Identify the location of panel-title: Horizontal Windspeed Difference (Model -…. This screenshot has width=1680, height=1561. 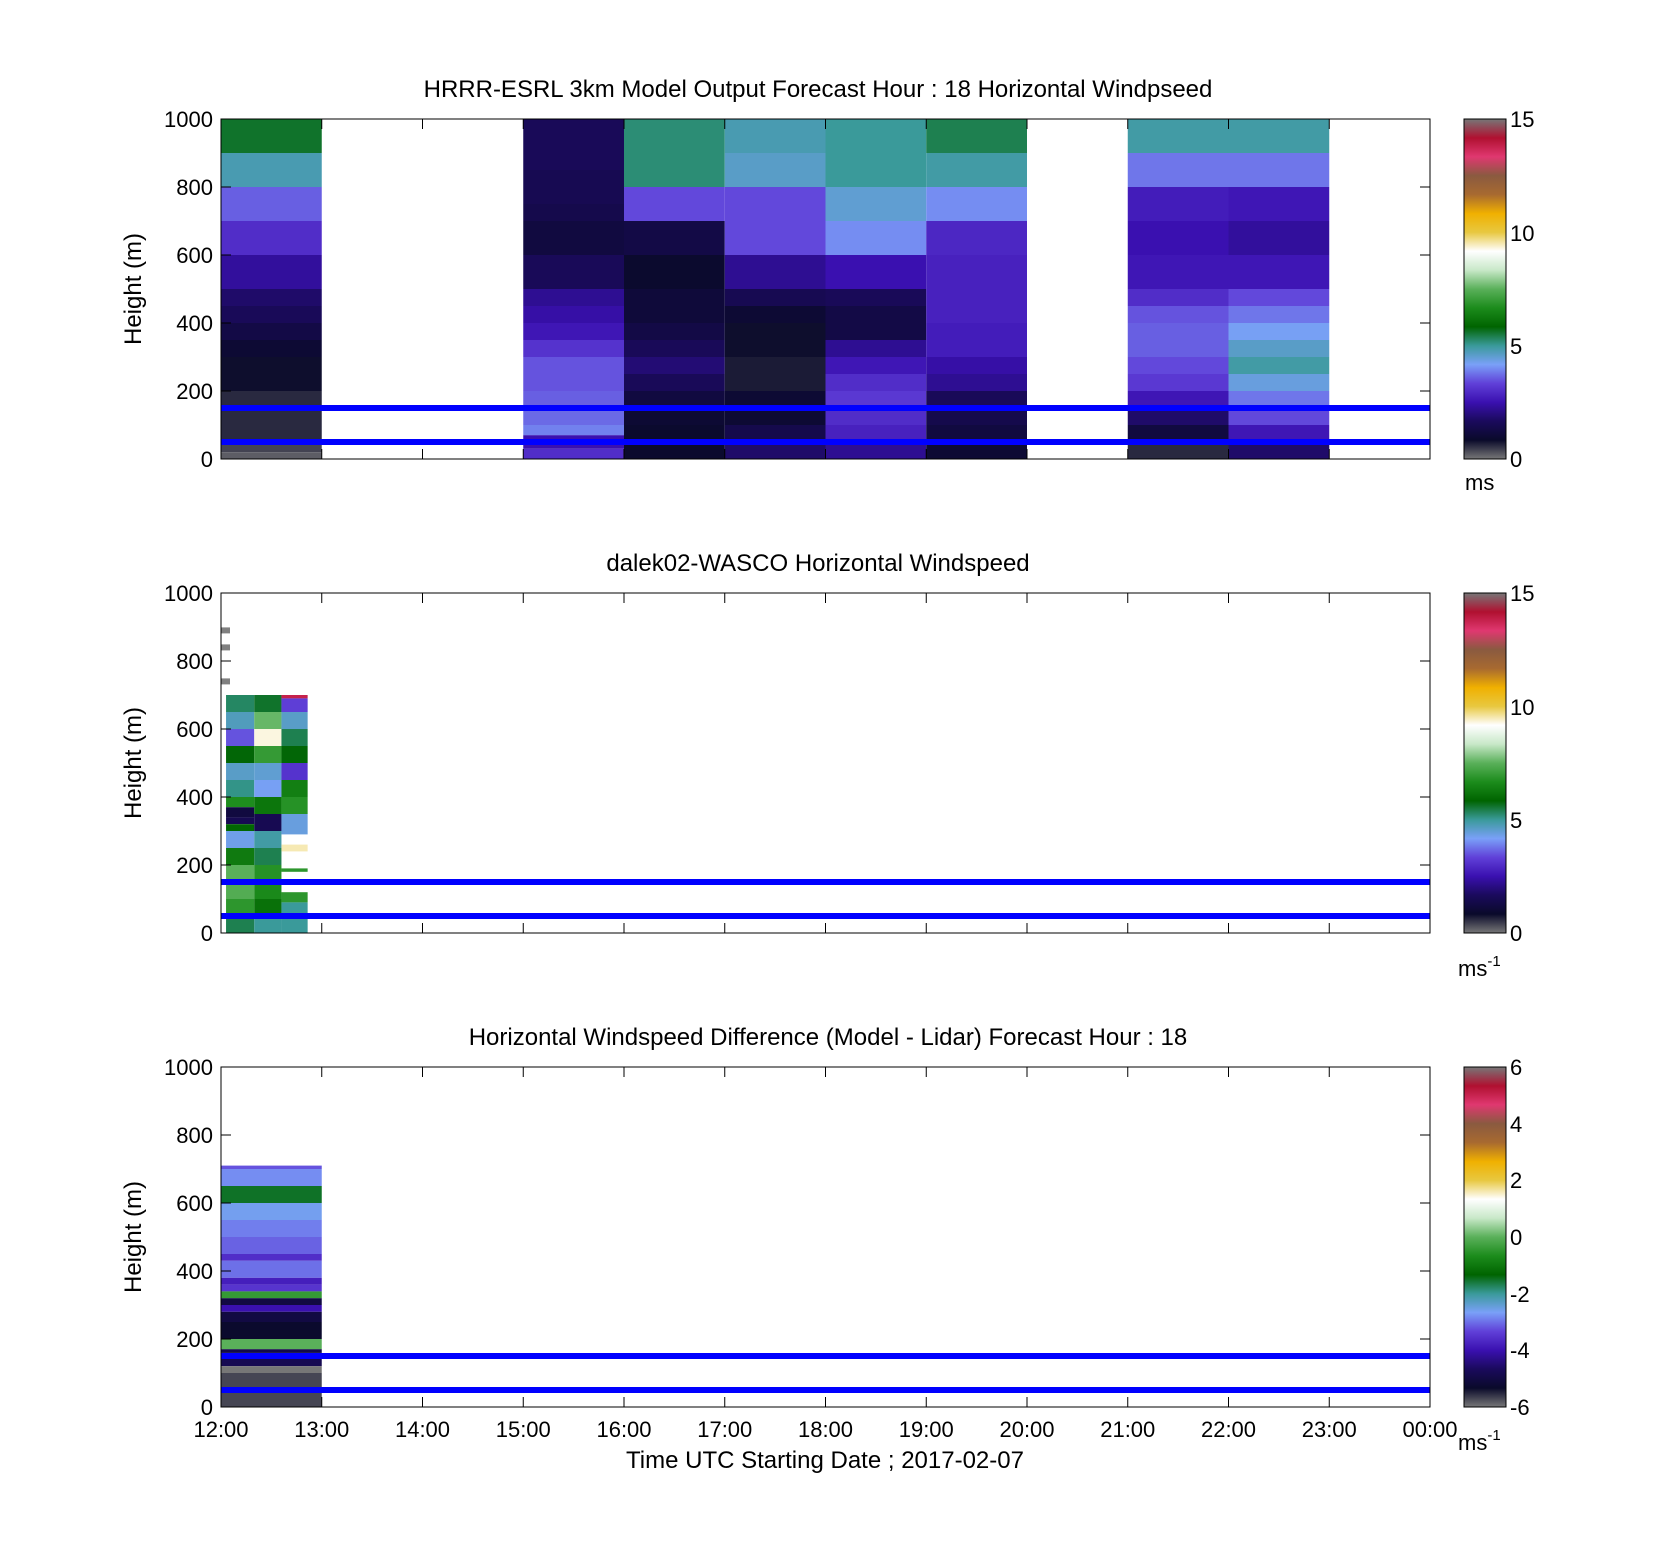
(828, 1037).